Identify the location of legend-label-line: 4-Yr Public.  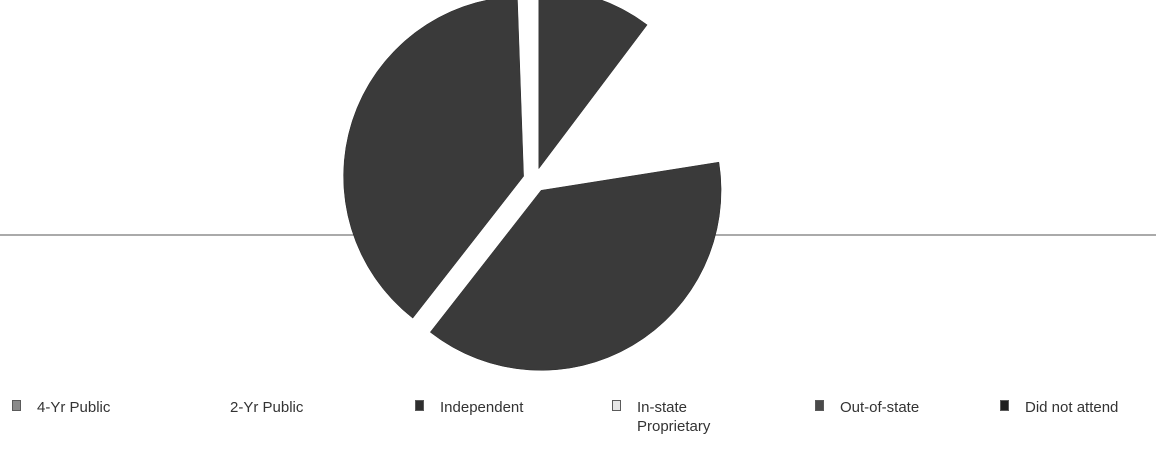
(74, 407).